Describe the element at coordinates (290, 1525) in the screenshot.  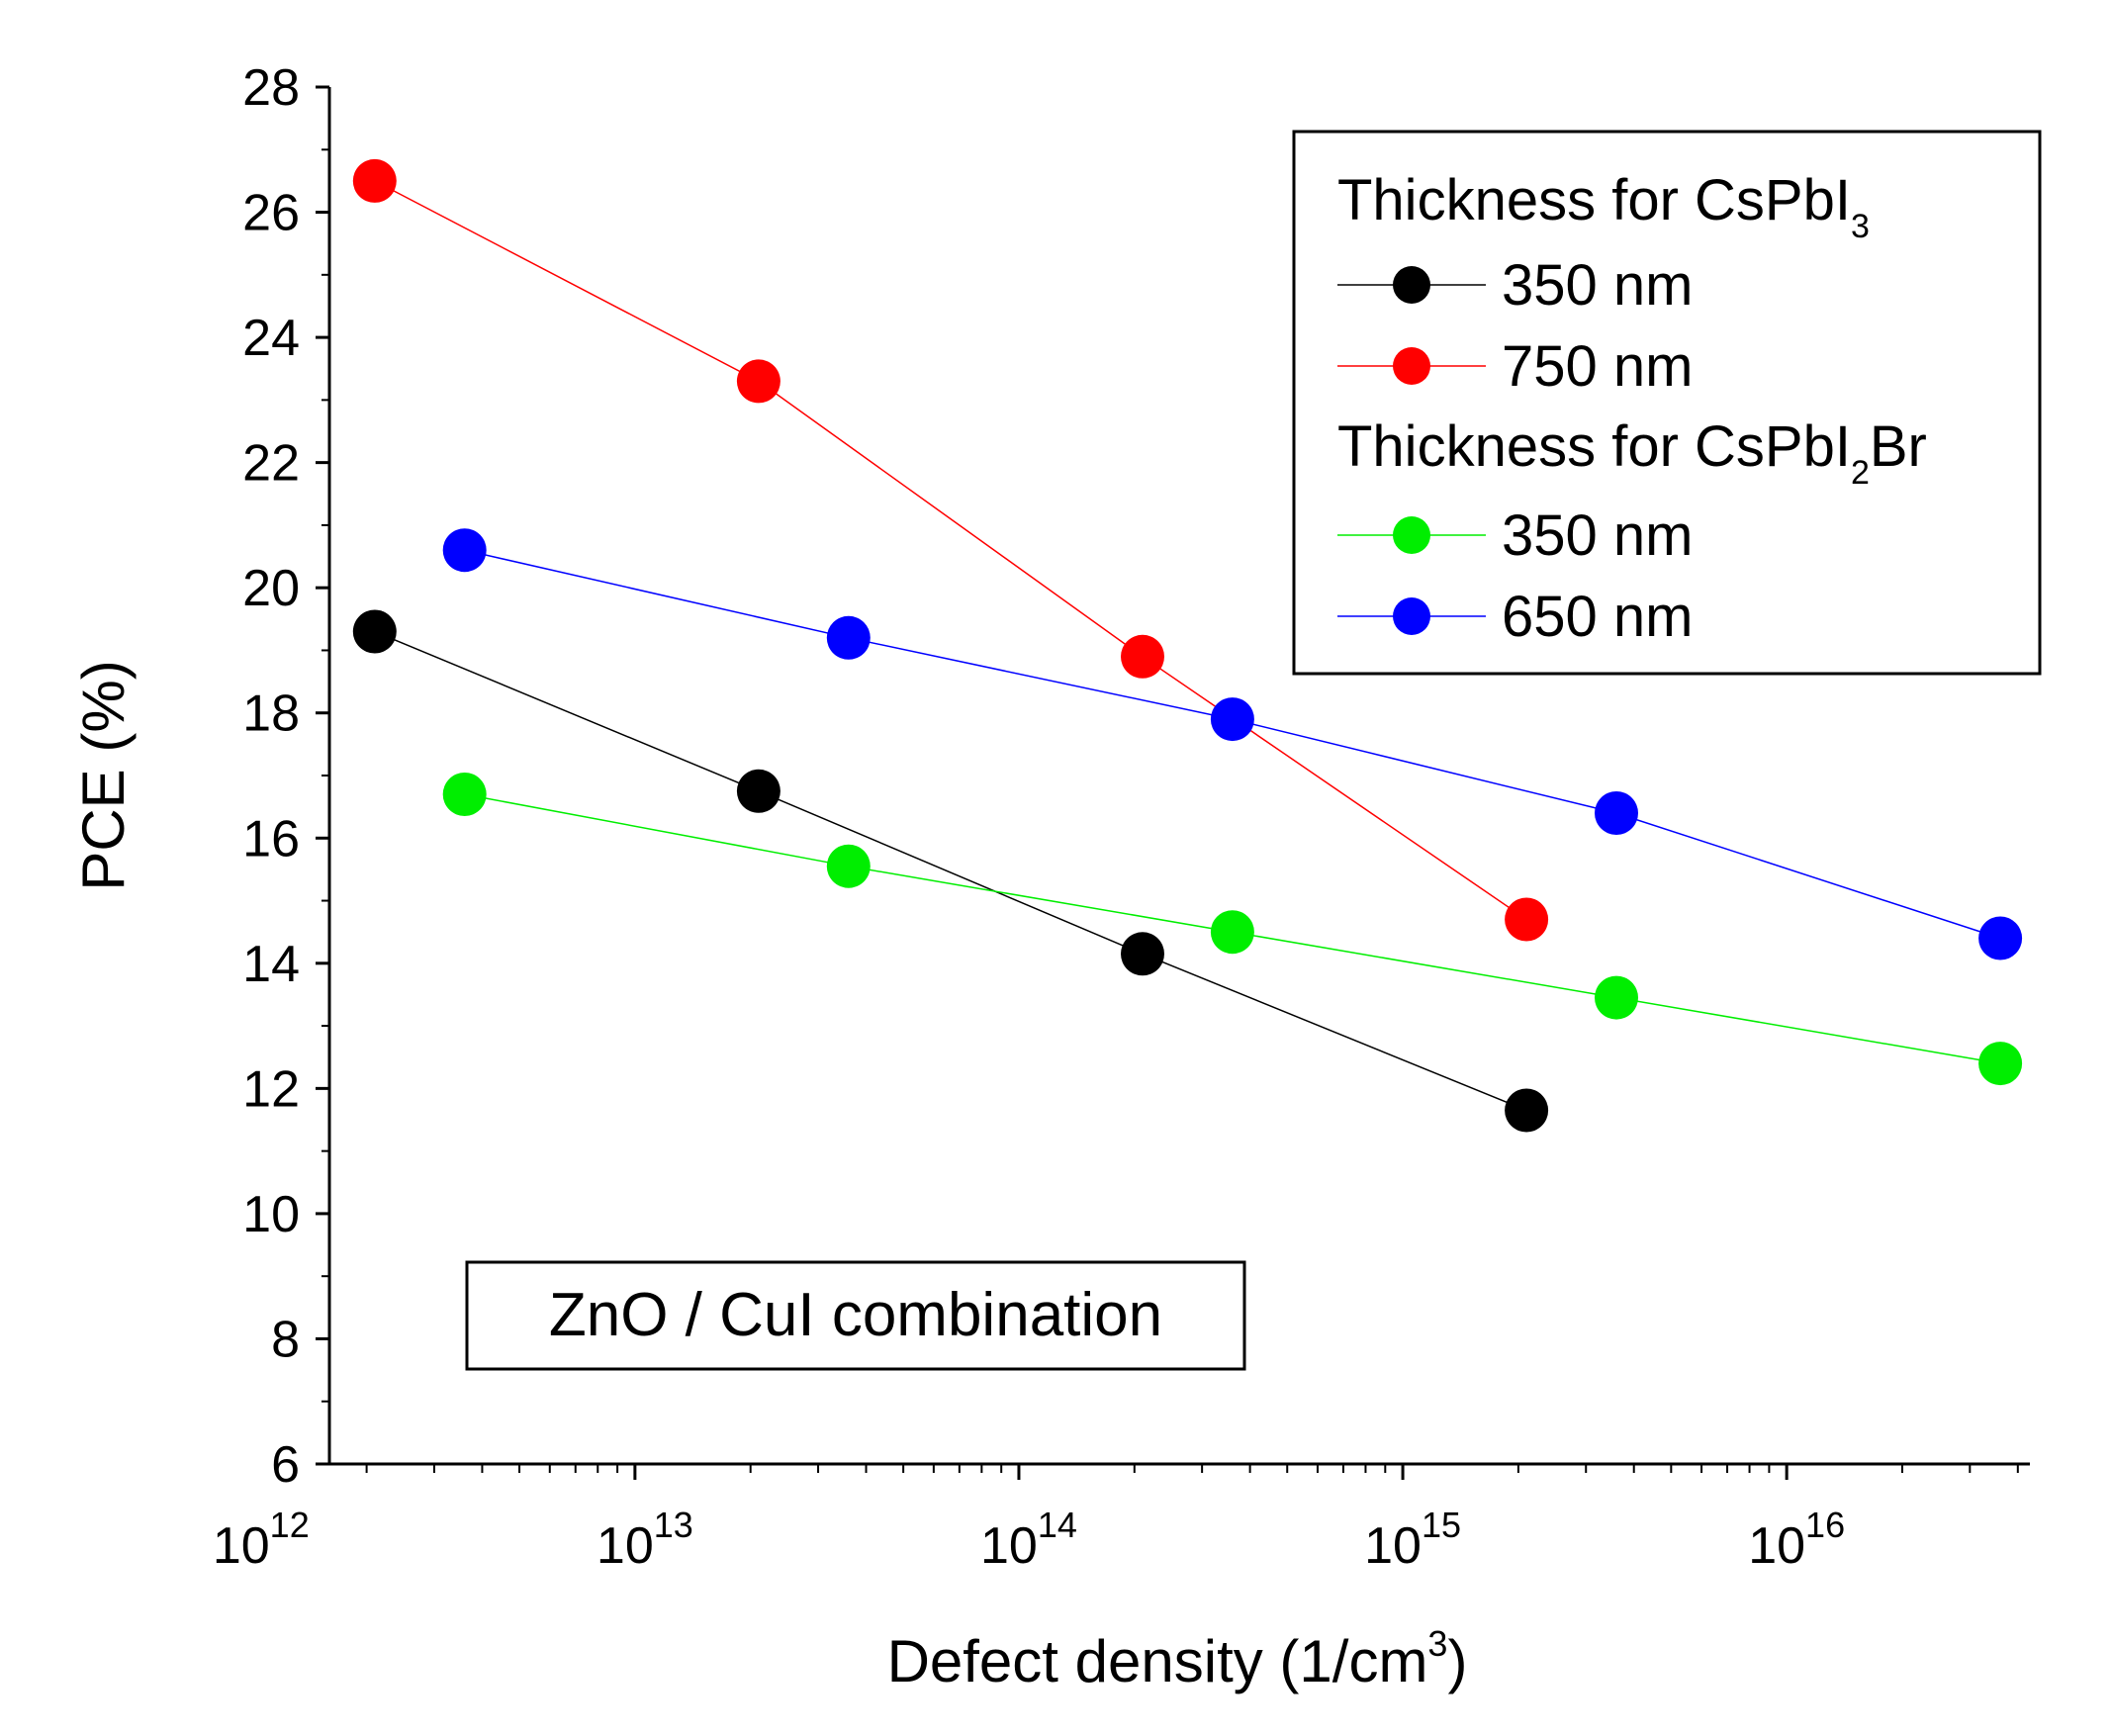
I see `x-tick-label-exp: 12` at that location.